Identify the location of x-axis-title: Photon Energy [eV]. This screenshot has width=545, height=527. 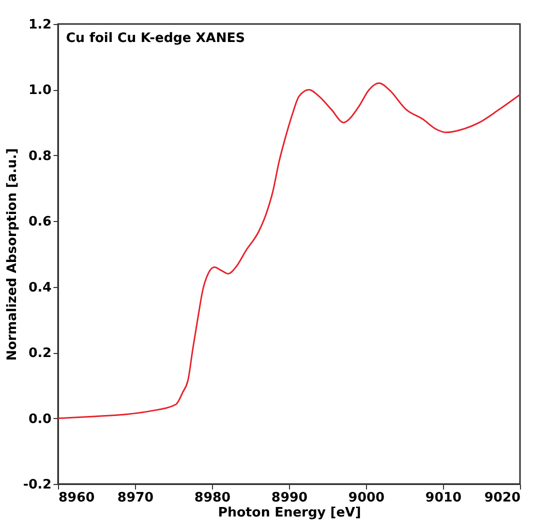
(290, 513).